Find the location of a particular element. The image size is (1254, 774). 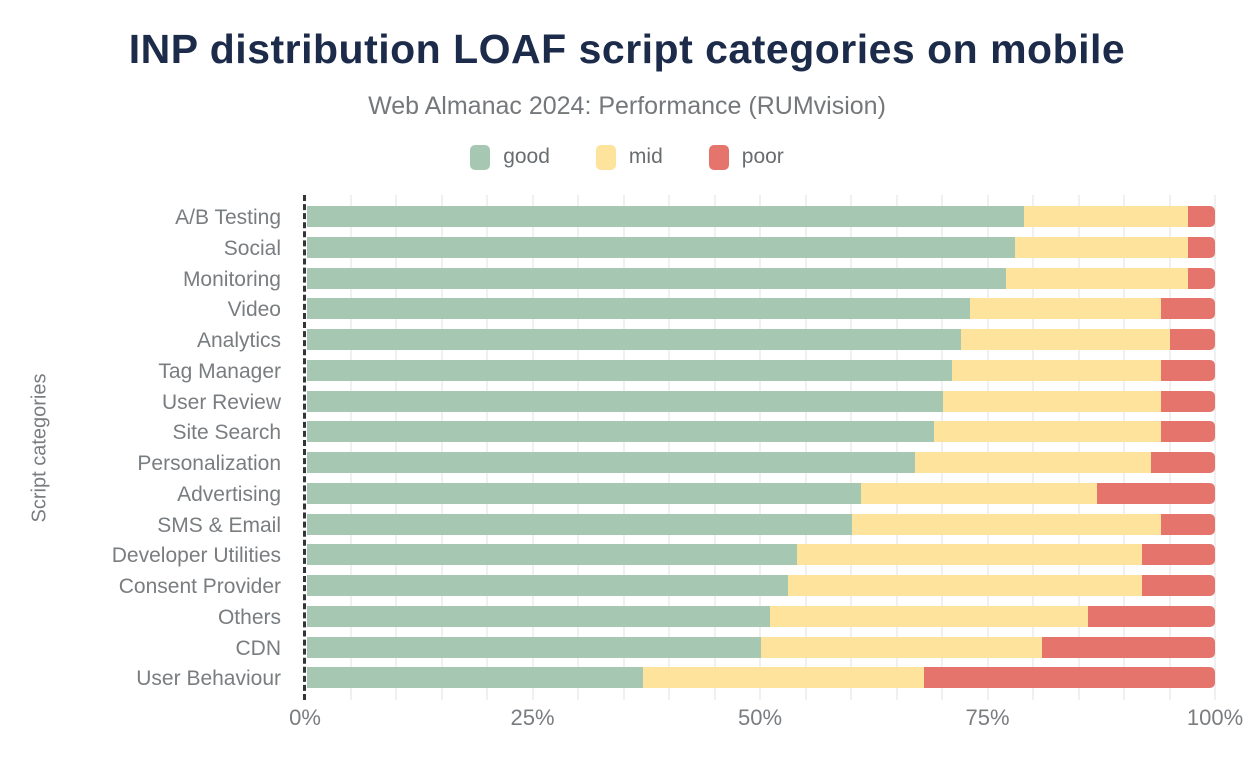

bar-segment-poor-user-review is located at coordinates (1187, 401).